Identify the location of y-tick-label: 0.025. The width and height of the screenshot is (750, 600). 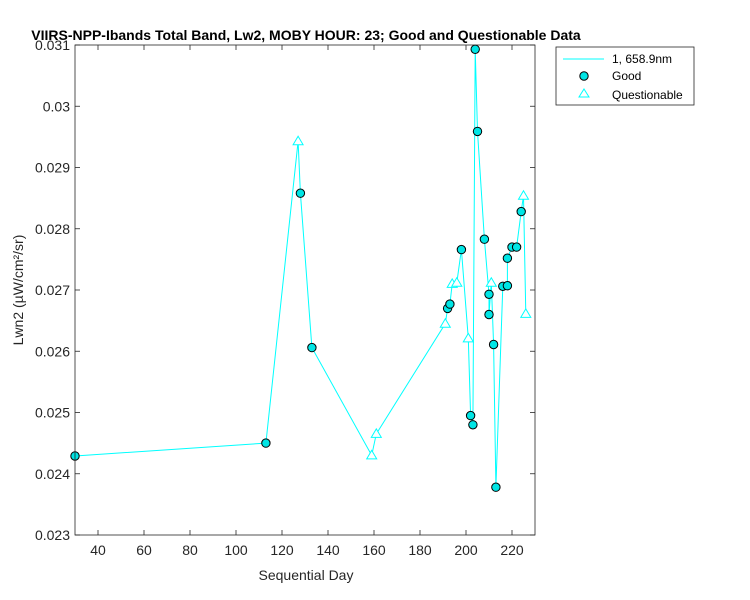
(52, 413).